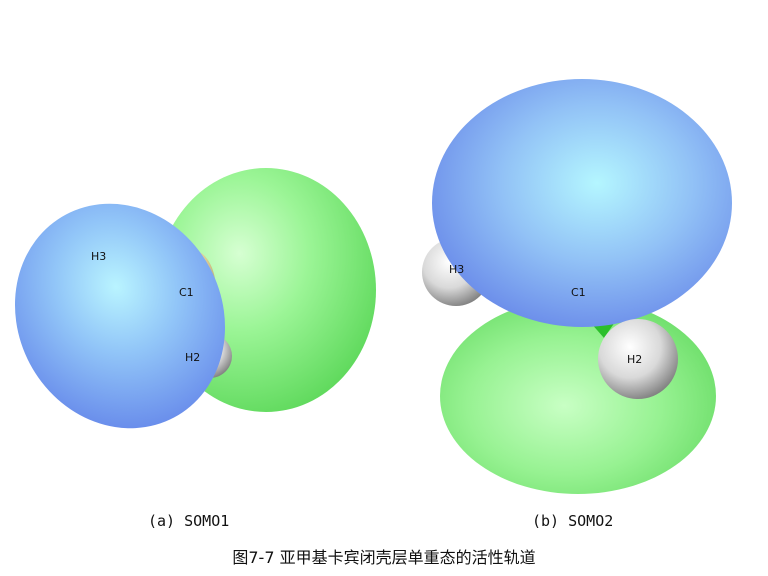  What do you see at coordinates (98, 256) in the screenshot?
I see `panel-a-label-h3: H3` at bounding box center [98, 256].